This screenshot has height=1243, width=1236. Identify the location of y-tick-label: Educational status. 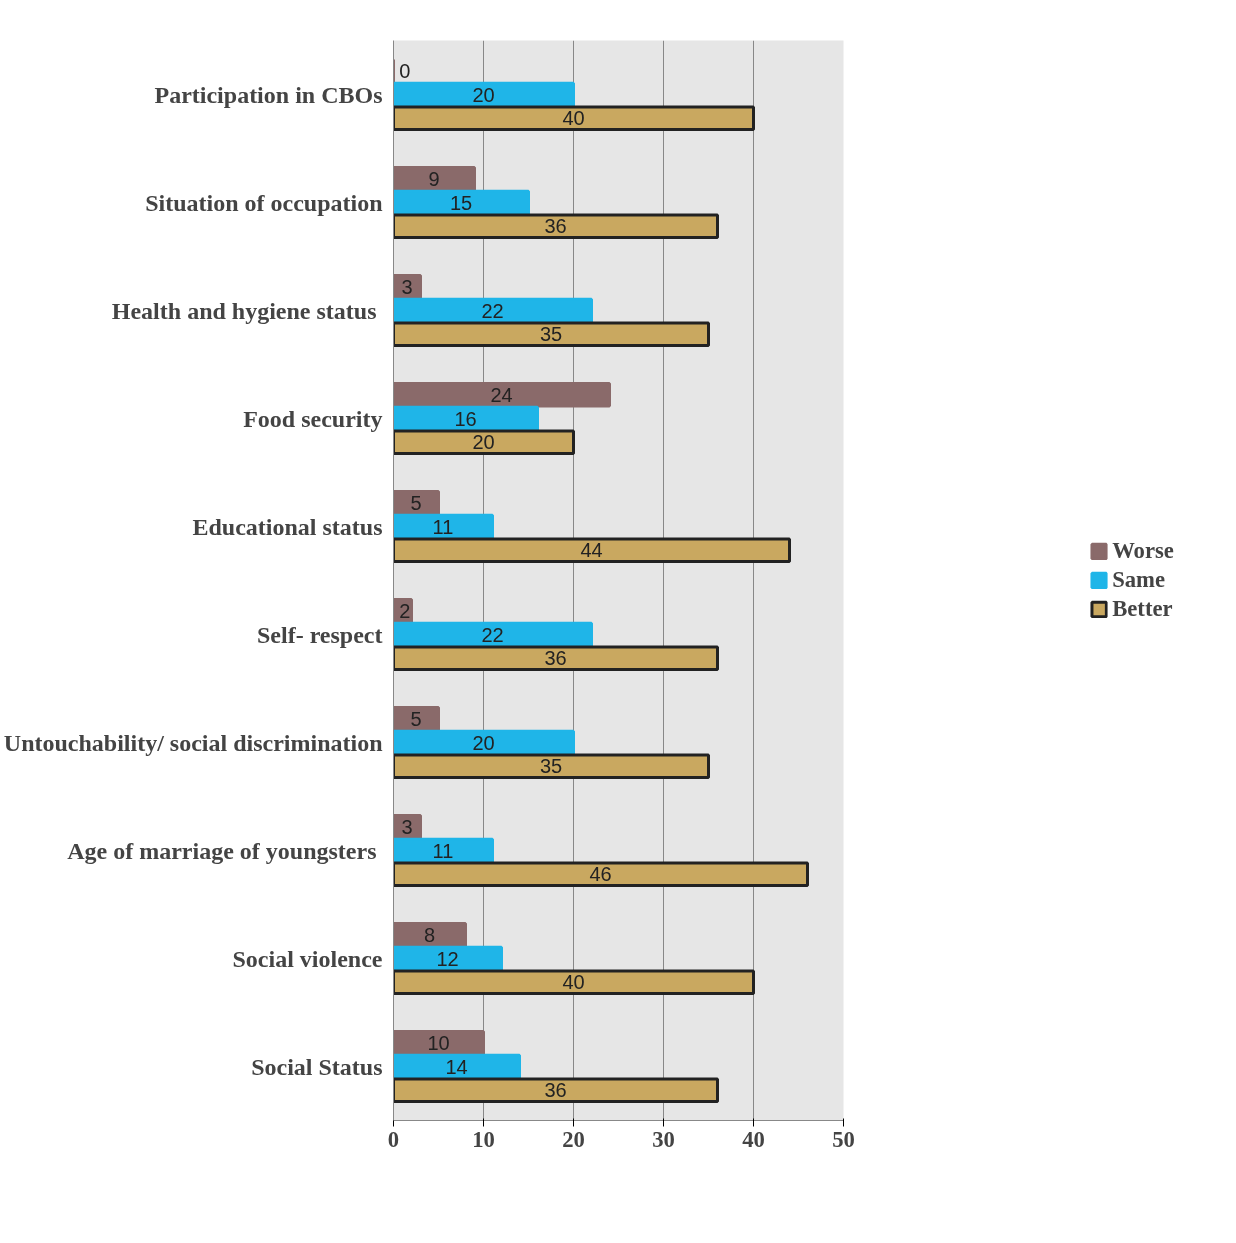
(287, 526).